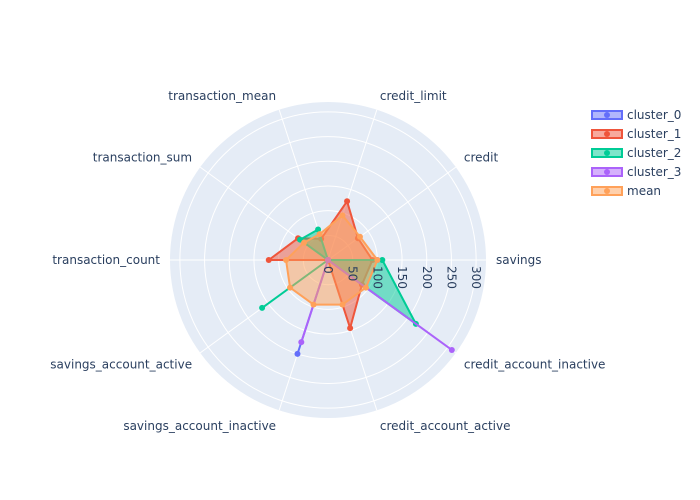 The height and width of the screenshot is (500, 700). Describe the element at coordinates (445, 426) in the screenshot. I see `angular-label-credit_account_active: credit_account_active` at that location.